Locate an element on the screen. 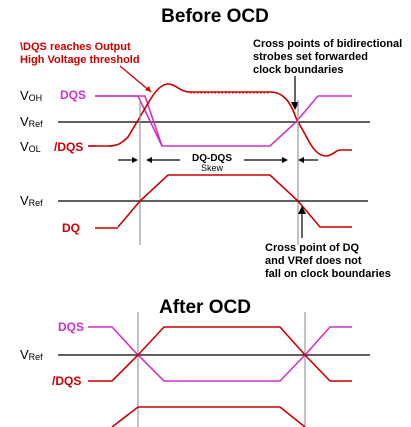 The image size is (411, 427). annotation-threshold-line1: \DQS reaches Output is located at coordinates (75, 47).